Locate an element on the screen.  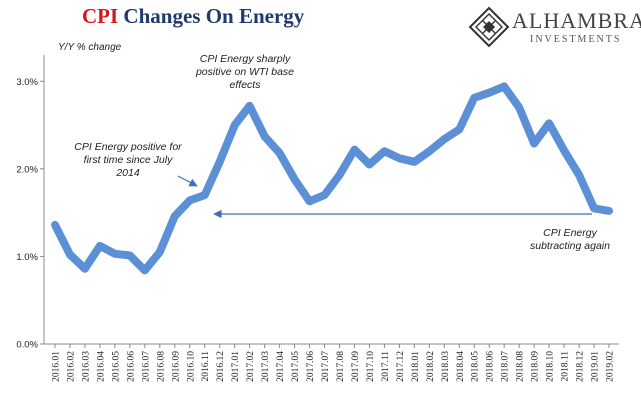
chart-title: CPI Changes On Energy is located at coordinates (193, 16).